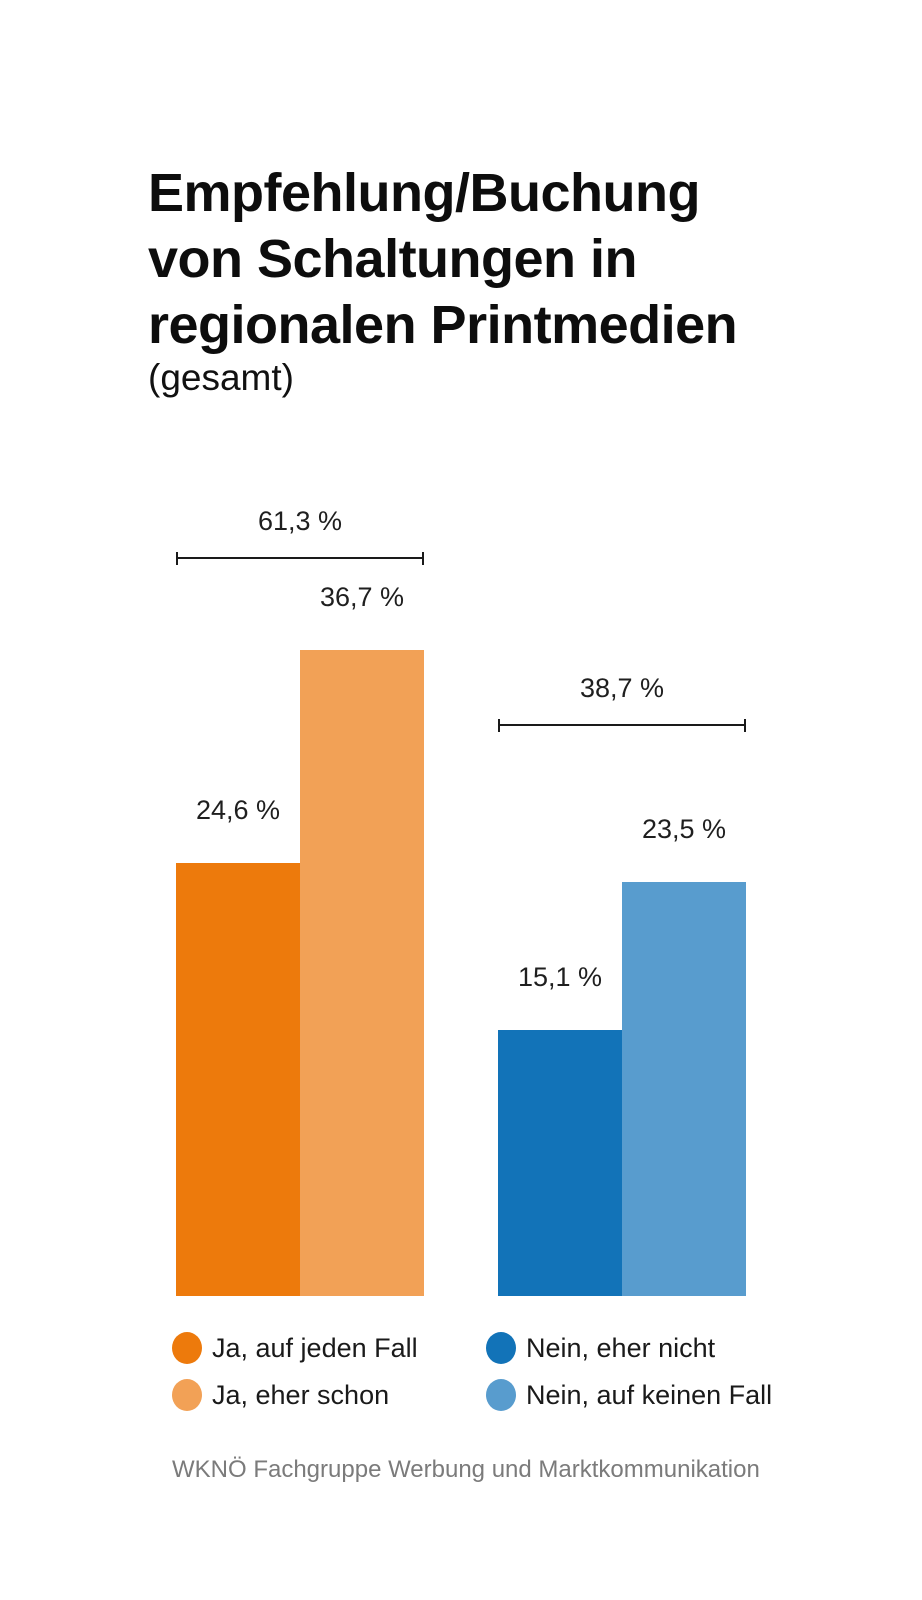 The image size is (922, 1600). Describe the element at coordinates (221, 377) in the screenshot. I see `chart-subtitle: (gesamt)` at that location.